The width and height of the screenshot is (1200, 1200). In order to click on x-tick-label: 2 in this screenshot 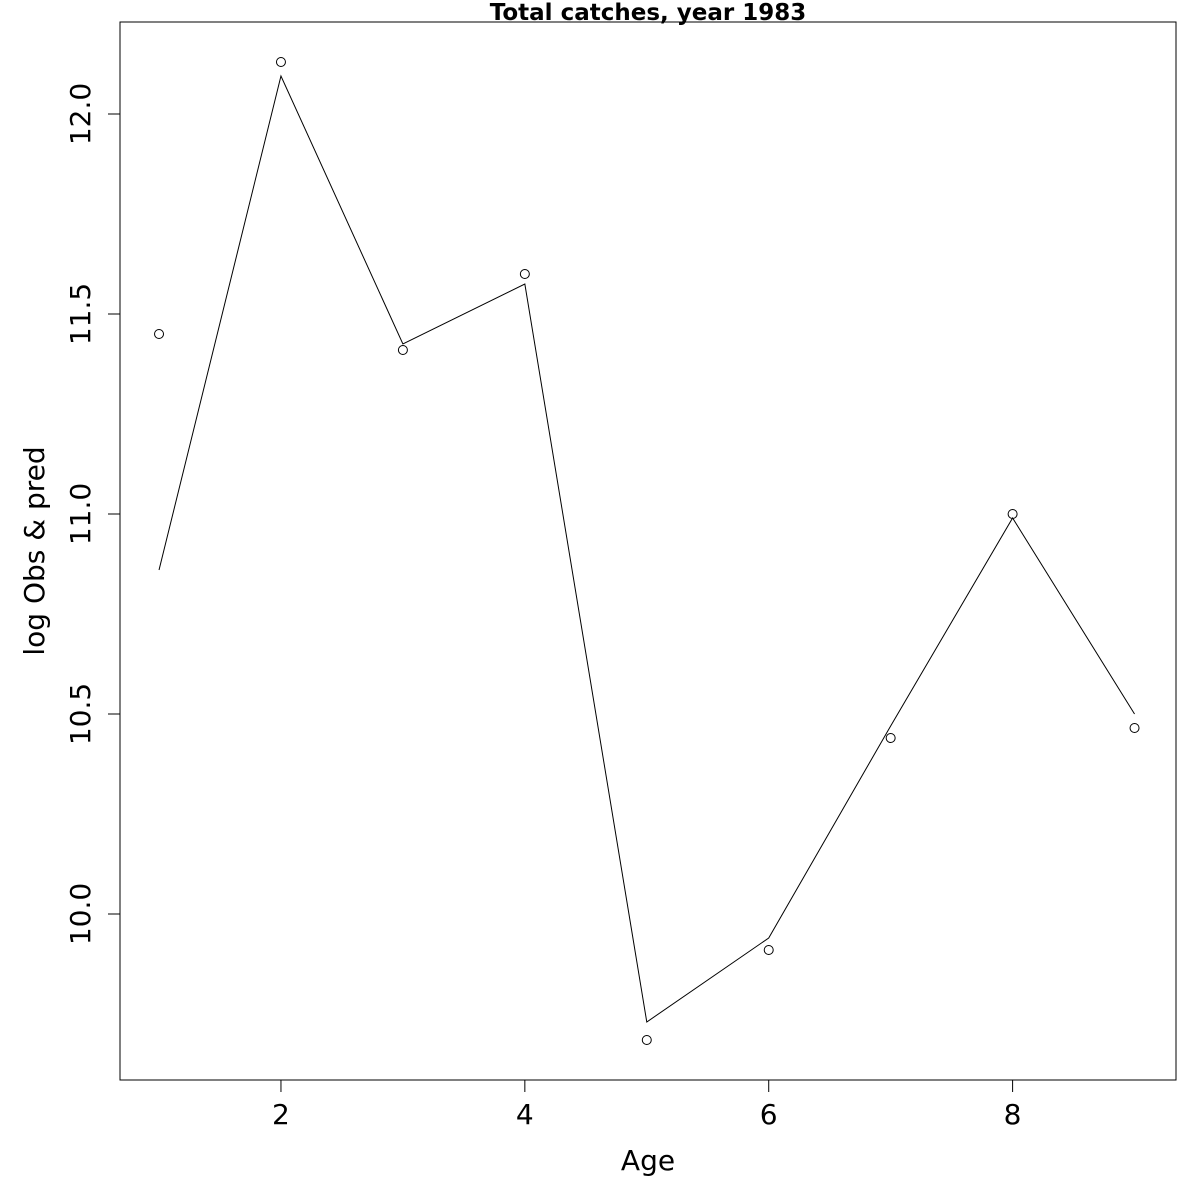, I will do `click(281, 1114)`.